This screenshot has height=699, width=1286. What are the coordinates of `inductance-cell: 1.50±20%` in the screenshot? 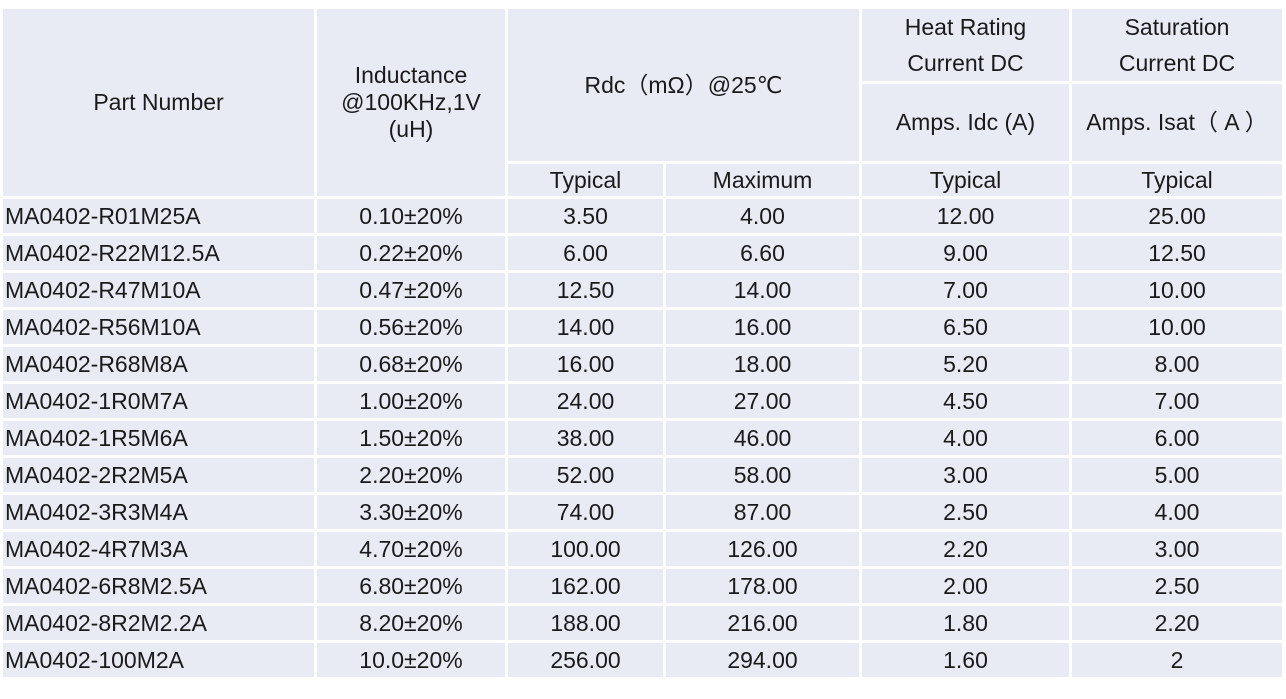 It's located at (411, 438).